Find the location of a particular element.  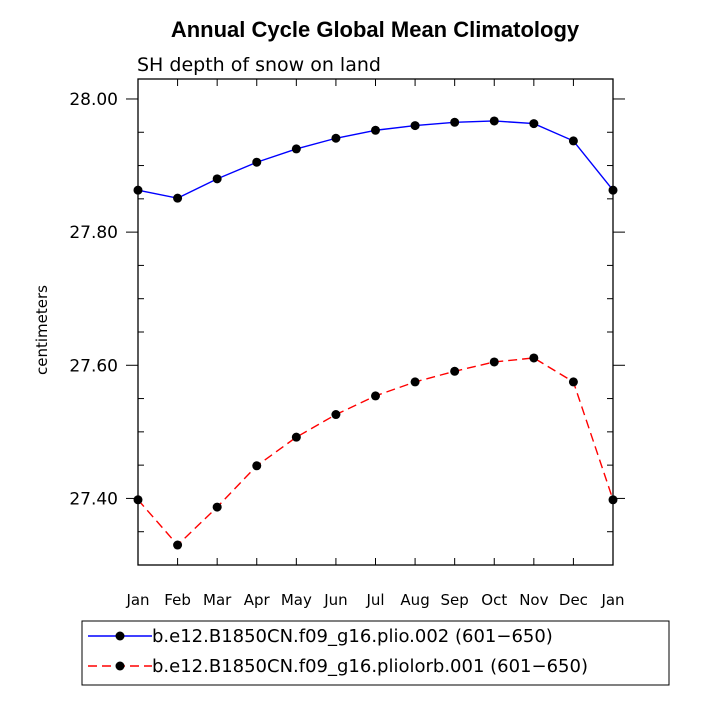

x-tick-label: Apr is located at coordinates (257, 600).